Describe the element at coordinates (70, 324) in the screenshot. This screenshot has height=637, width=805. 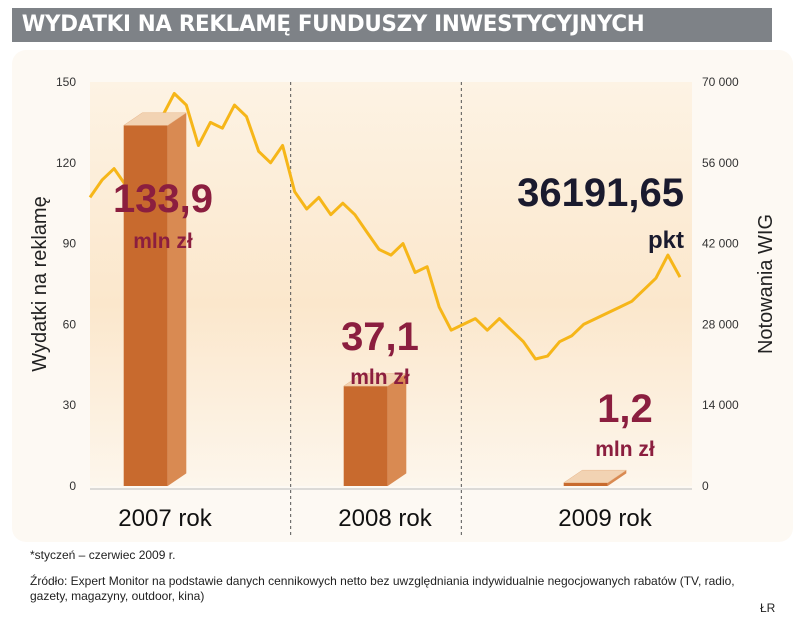
I see `left-tick-label: 60` at that location.